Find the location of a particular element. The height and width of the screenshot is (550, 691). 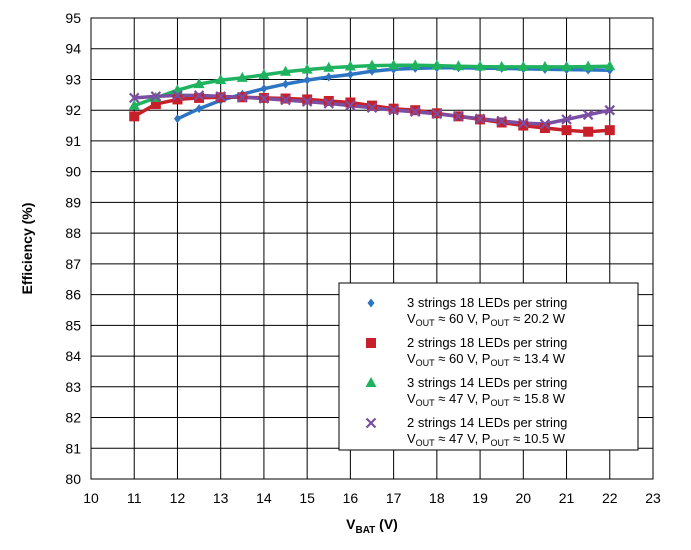

y-tick-label: 83 is located at coordinates (73, 387).